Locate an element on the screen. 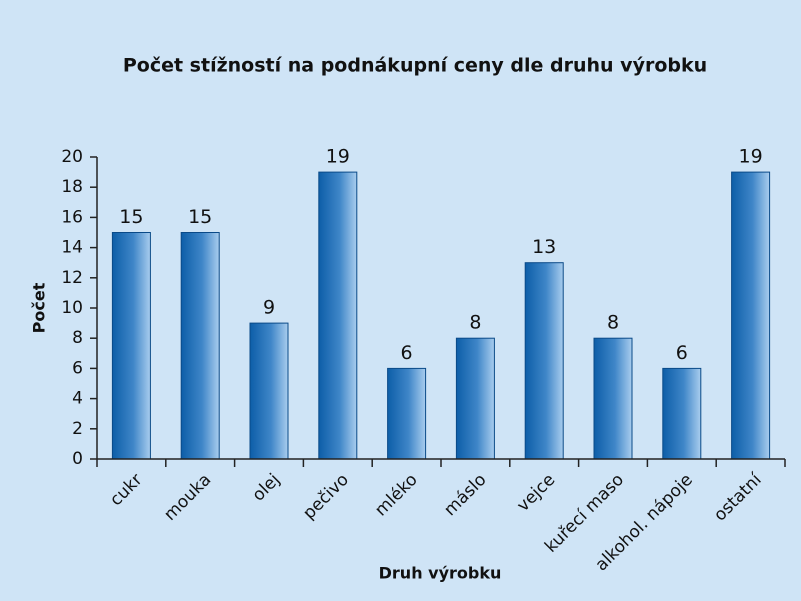 The image size is (801, 601). y-tick-label: 12 is located at coordinates (72, 278).